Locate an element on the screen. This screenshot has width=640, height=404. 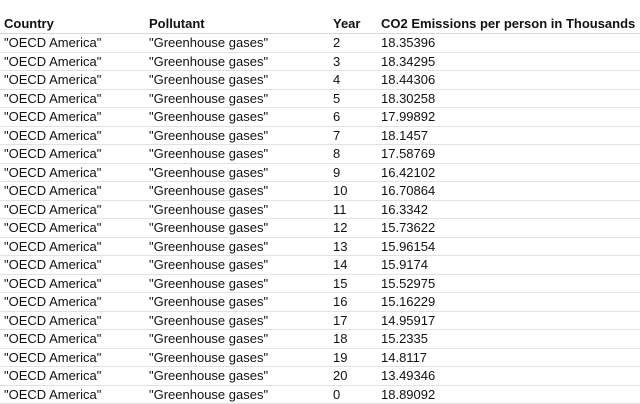
year-cell: 2 is located at coordinates (353, 43).